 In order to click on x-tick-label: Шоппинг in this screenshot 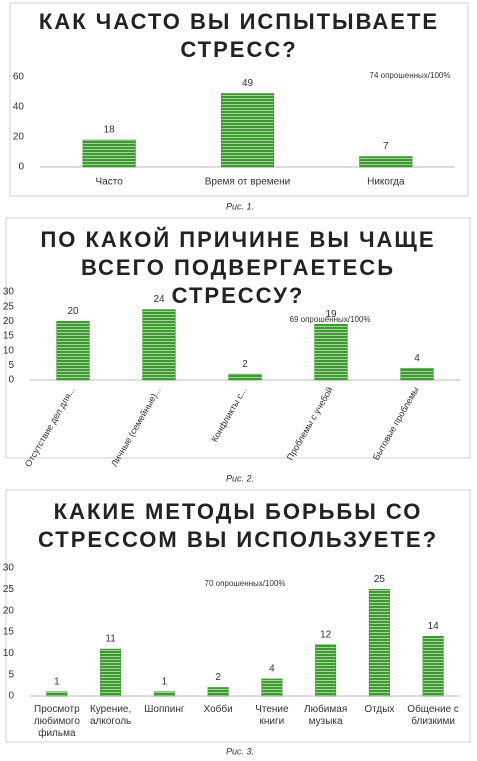, I will do `click(164, 709)`.